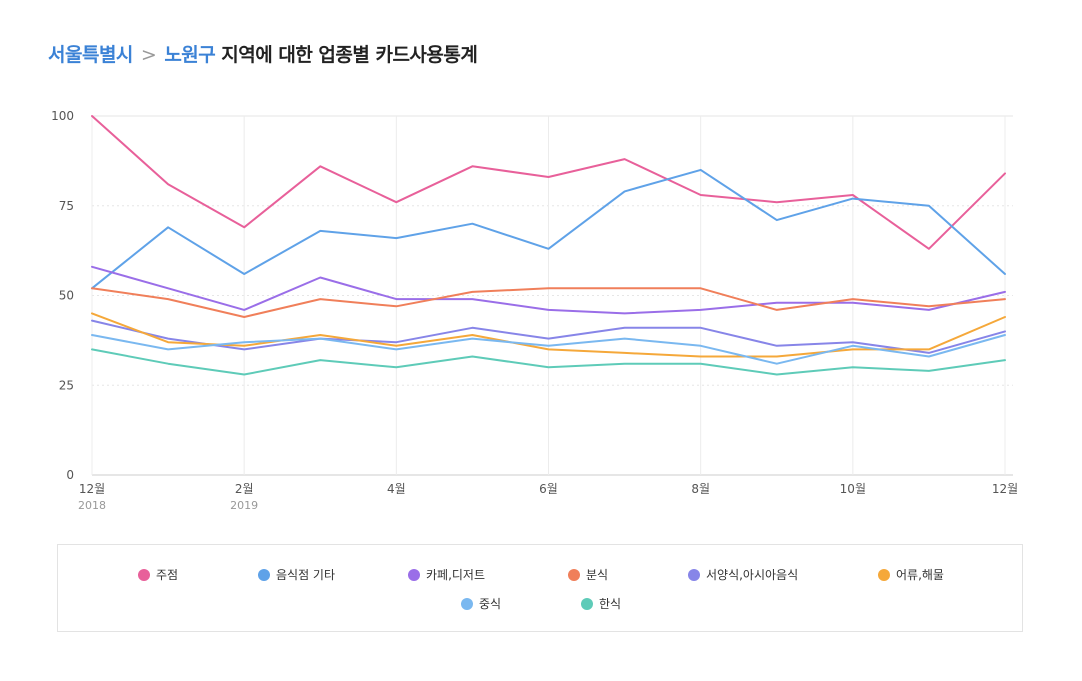 This screenshot has height=681, width=1082. What do you see at coordinates (490, 604) in the screenshot?
I see `legend-label: 중식` at bounding box center [490, 604].